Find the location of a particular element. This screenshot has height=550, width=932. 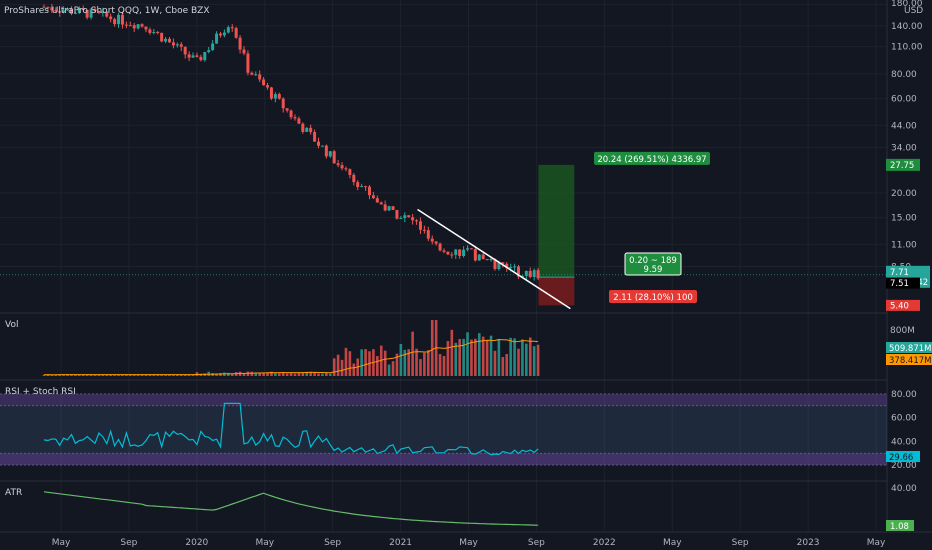

center-label-box: 0.20 ~ 189 9.59 is located at coordinates (653, 264).